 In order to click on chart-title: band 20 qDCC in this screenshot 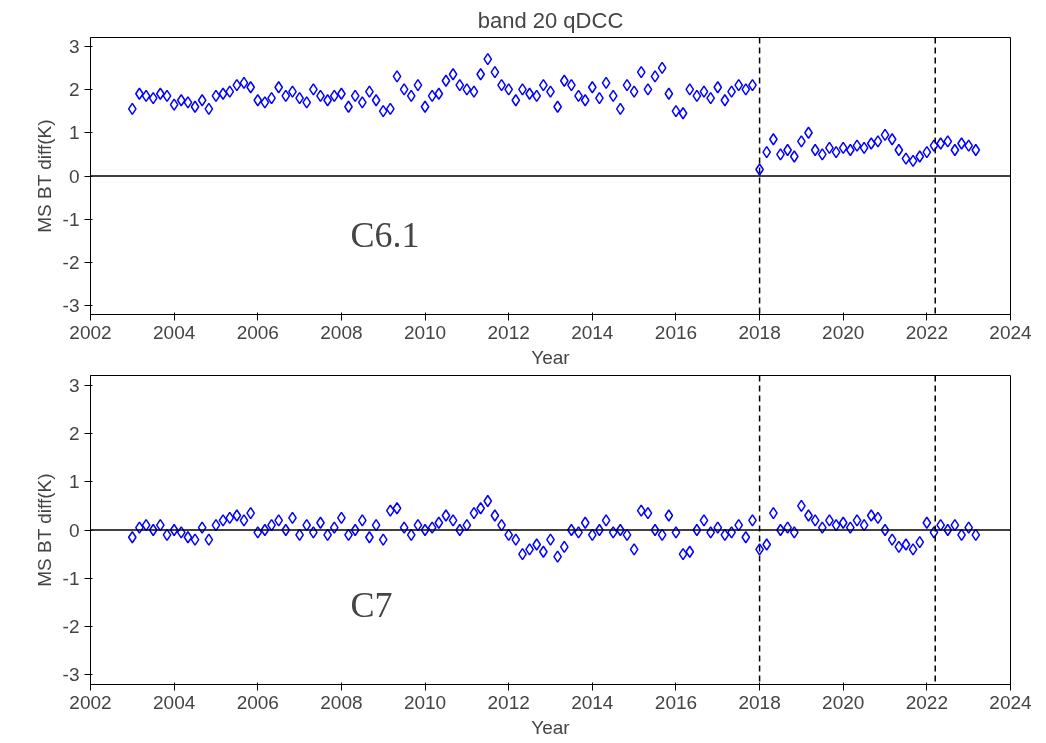, I will do `click(550, 20)`.